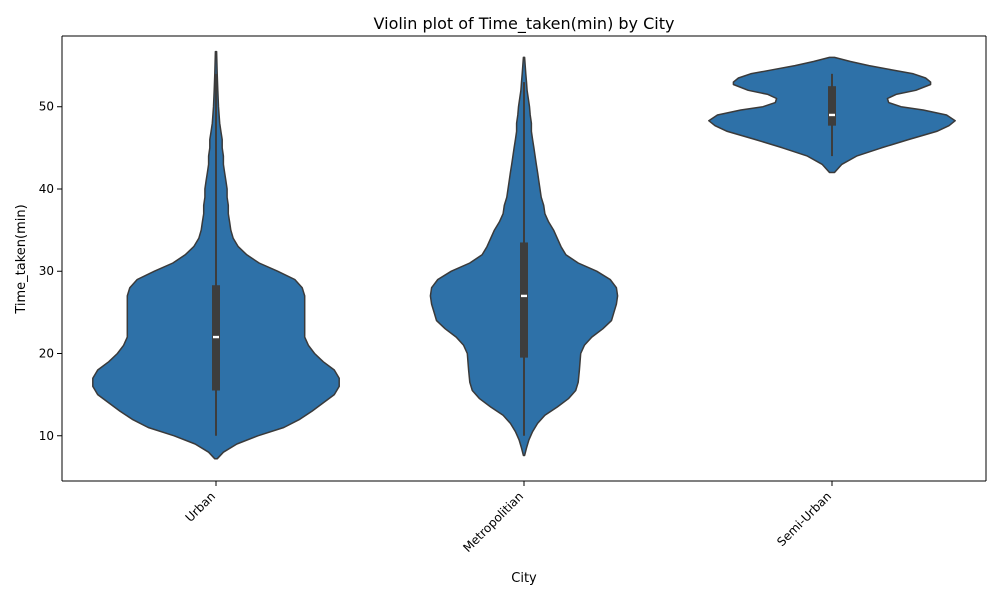  What do you see at coordinates (524, 24) in the screenshot?
I see `chart-title: Violin plot of Time_taken(min) by City` at bounding box center [524, 24].